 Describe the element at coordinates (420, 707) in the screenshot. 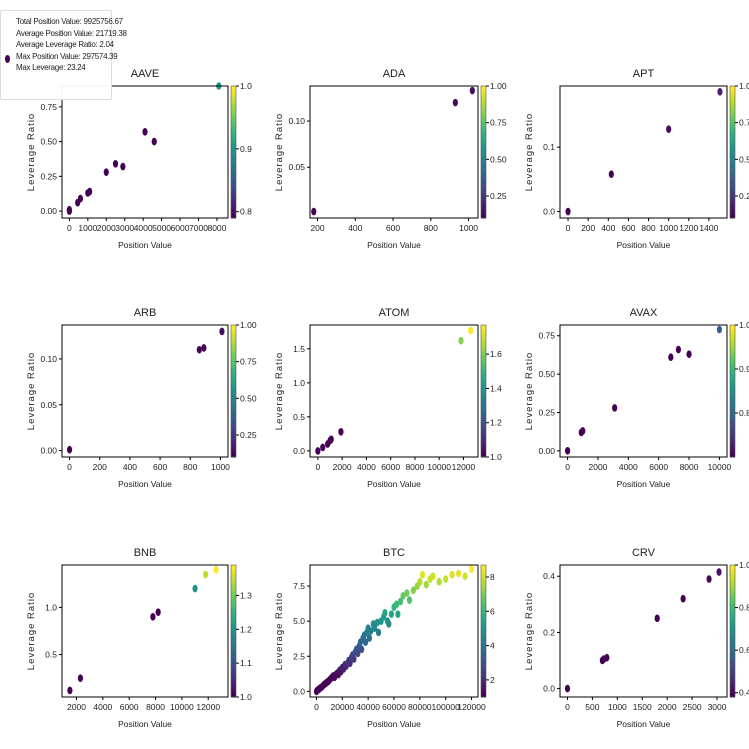

I see `x-tick-label: 80000` at that location.